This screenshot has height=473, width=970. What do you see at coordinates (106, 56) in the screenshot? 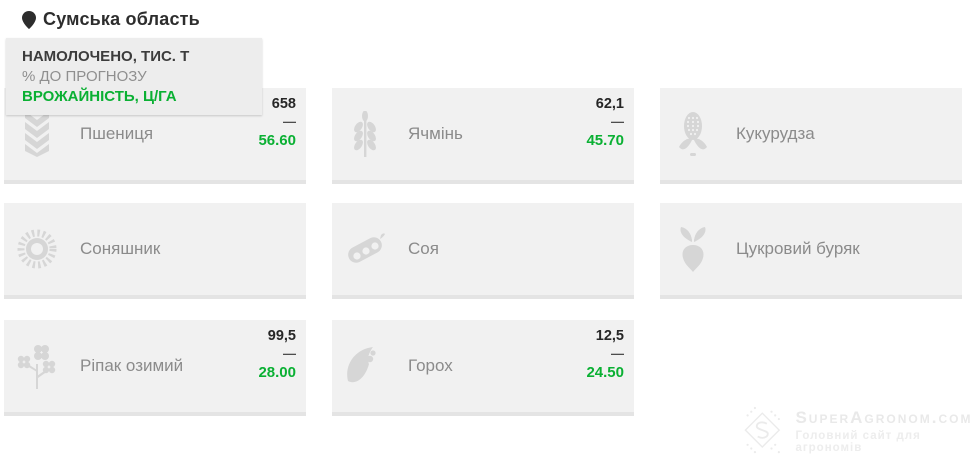
I see `legend-harvested-label: НАМОЛОЧЕНО, ТИС. Т` at bounding box center [106, 56].